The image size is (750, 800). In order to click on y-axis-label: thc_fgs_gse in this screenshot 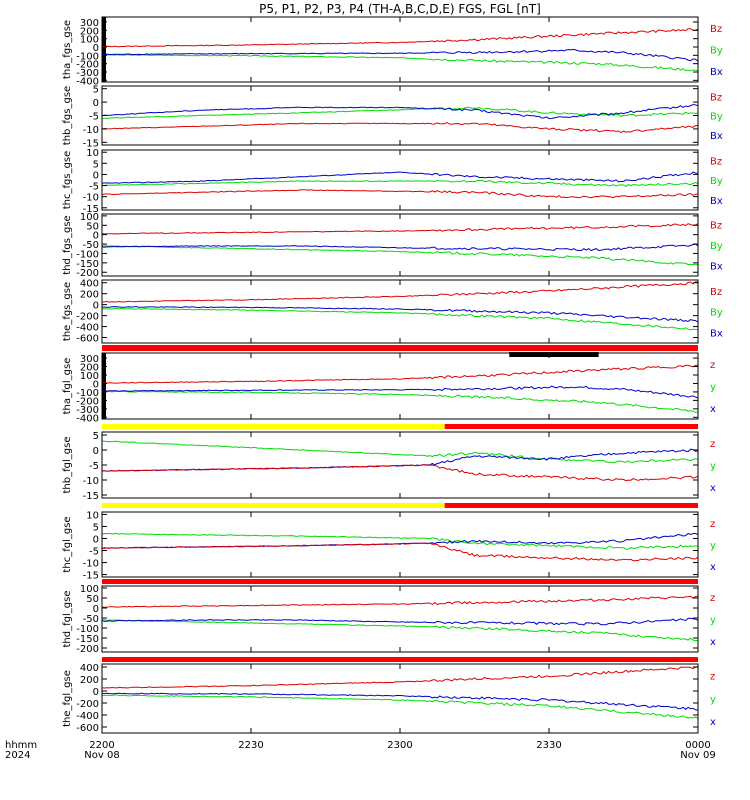, I will do `click(67, 180)`.